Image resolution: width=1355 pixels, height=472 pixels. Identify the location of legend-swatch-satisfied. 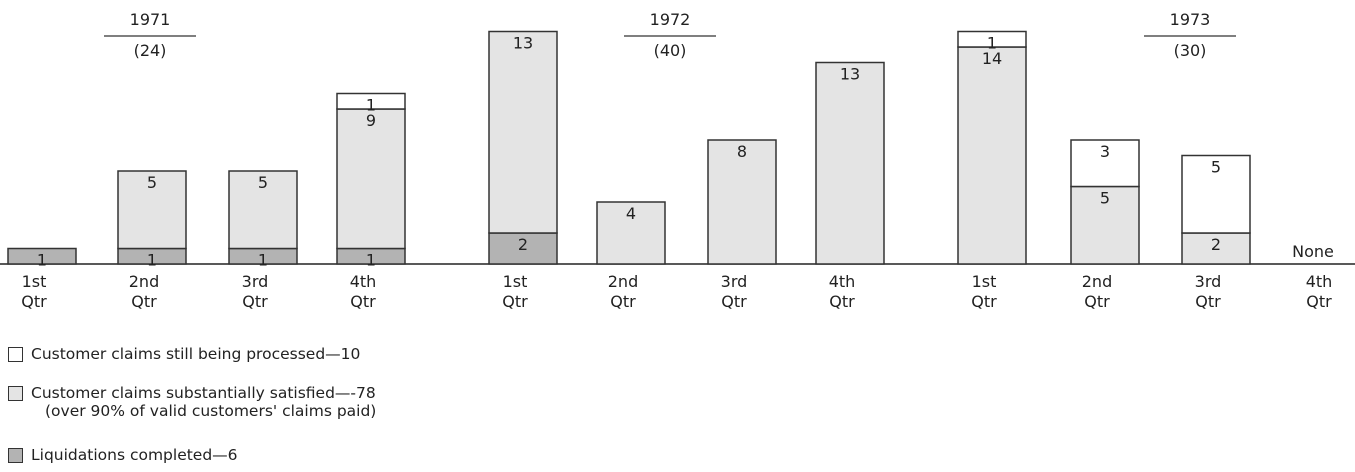
(15, 393).